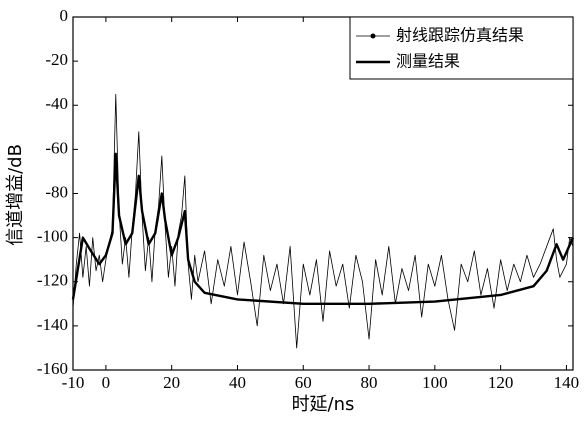  What do you see at coordinates (56, 103) in the screenshot?
I see `y-tick-label: -40` at bounding box center [56, 103].